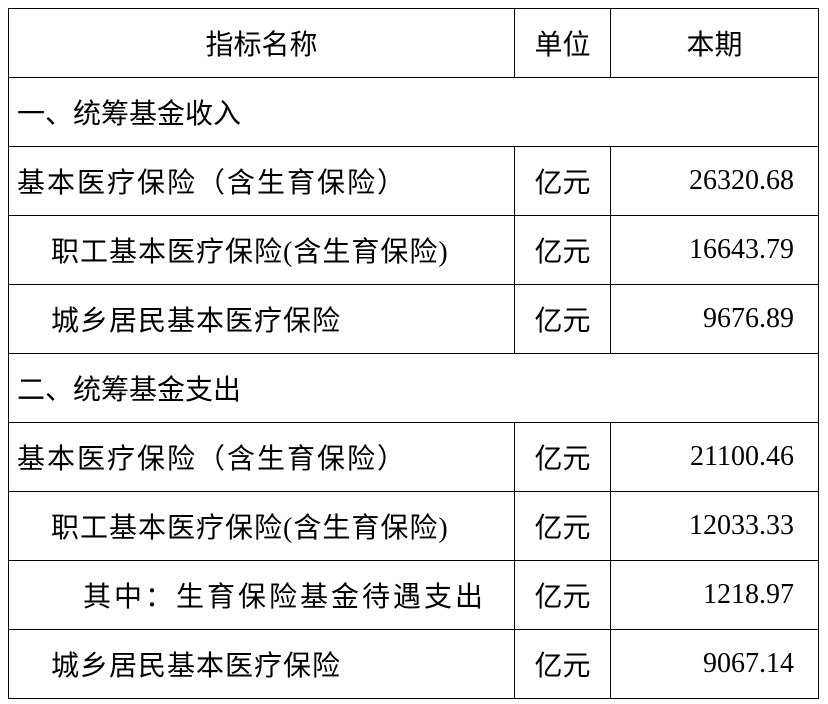 The height and width of the screenshot is (704, 828). I want to click on value: 26320.68, so click(714, 181).